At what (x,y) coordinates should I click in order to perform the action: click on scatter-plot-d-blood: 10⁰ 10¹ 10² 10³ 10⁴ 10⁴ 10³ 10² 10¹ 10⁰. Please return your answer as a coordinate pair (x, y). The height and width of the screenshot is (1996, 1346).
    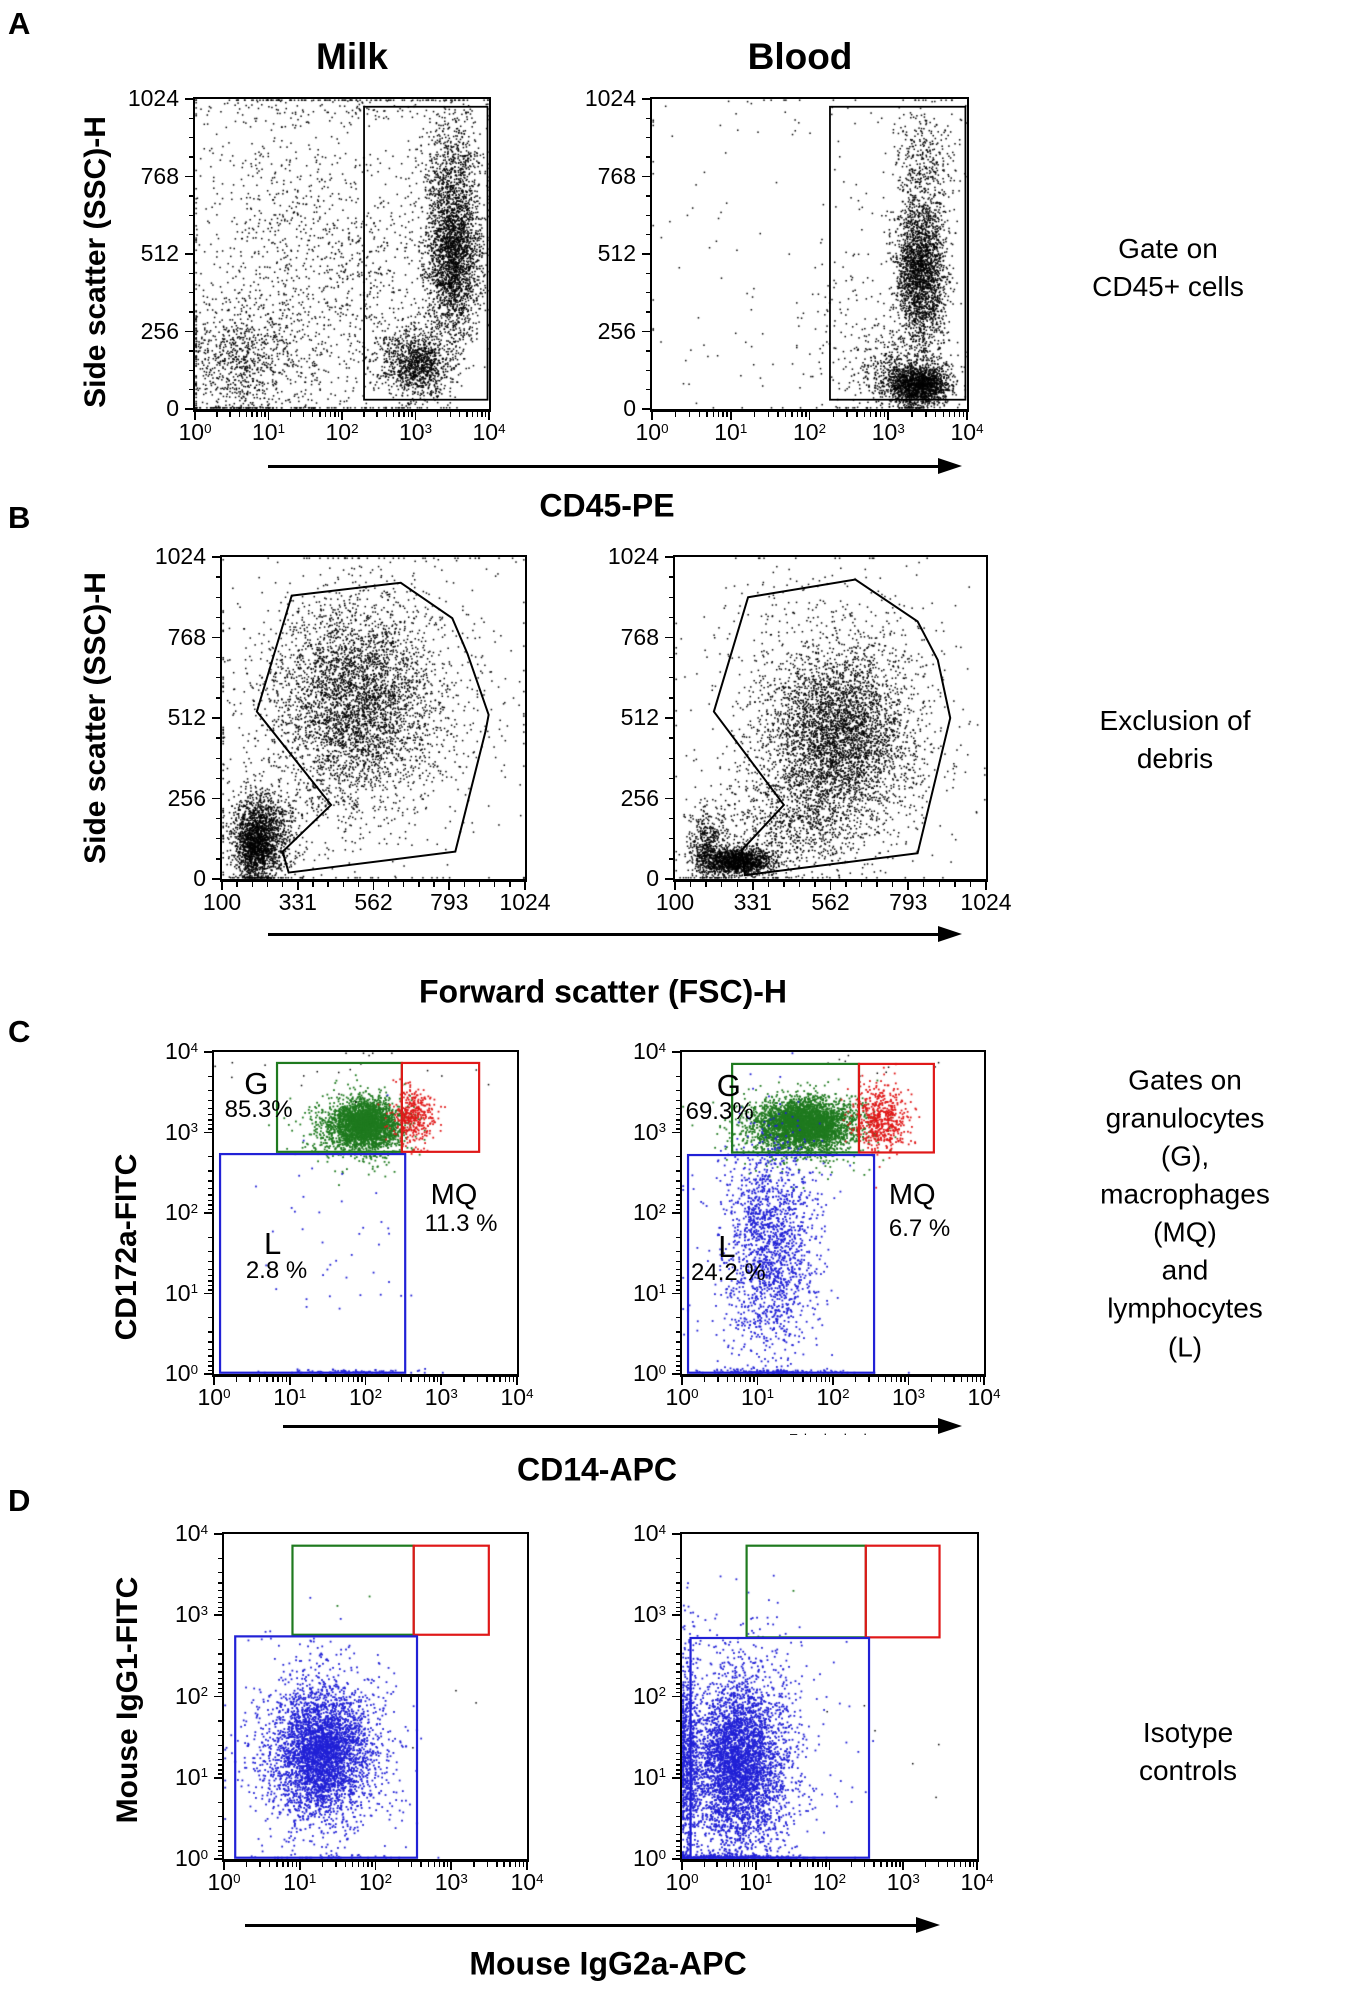
    Looking at the image, I should click on (813, 1708).